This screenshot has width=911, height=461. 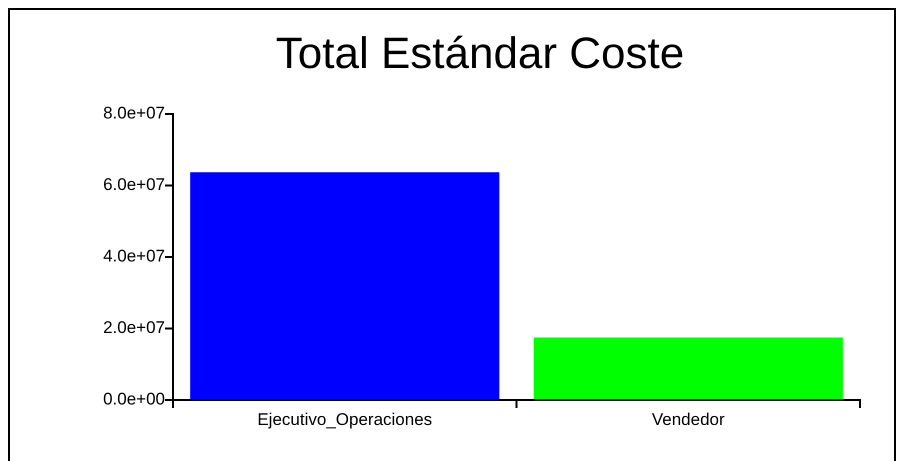 I want to click on y-tick-label: 6.0e+07, so click(x=134, y=184).